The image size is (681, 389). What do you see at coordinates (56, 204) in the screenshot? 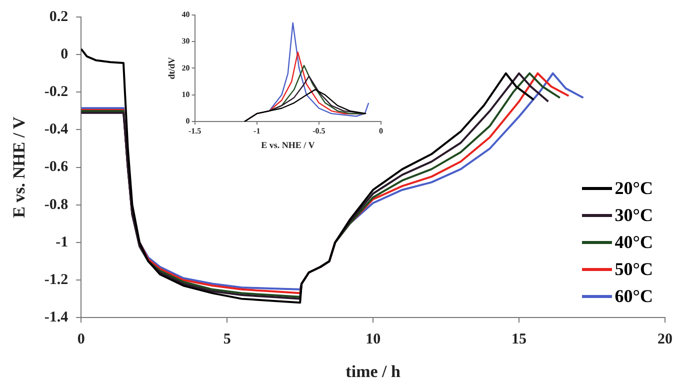
I see `y-tick-label: -0.8` at bounding box center [56, 204].